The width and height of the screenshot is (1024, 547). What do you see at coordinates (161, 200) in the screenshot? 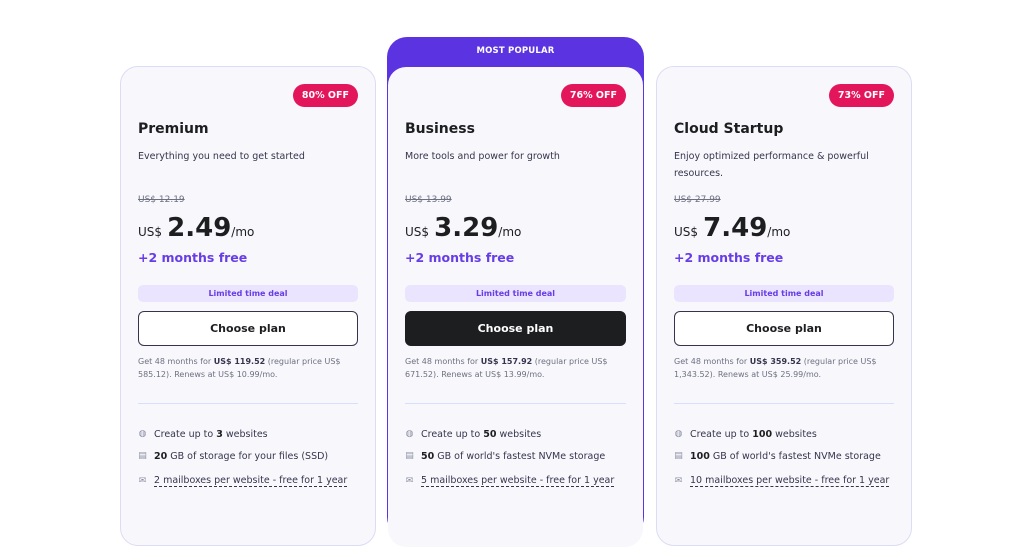
I see `original-price: US$ 12.19` at bounding box center [161, 200].